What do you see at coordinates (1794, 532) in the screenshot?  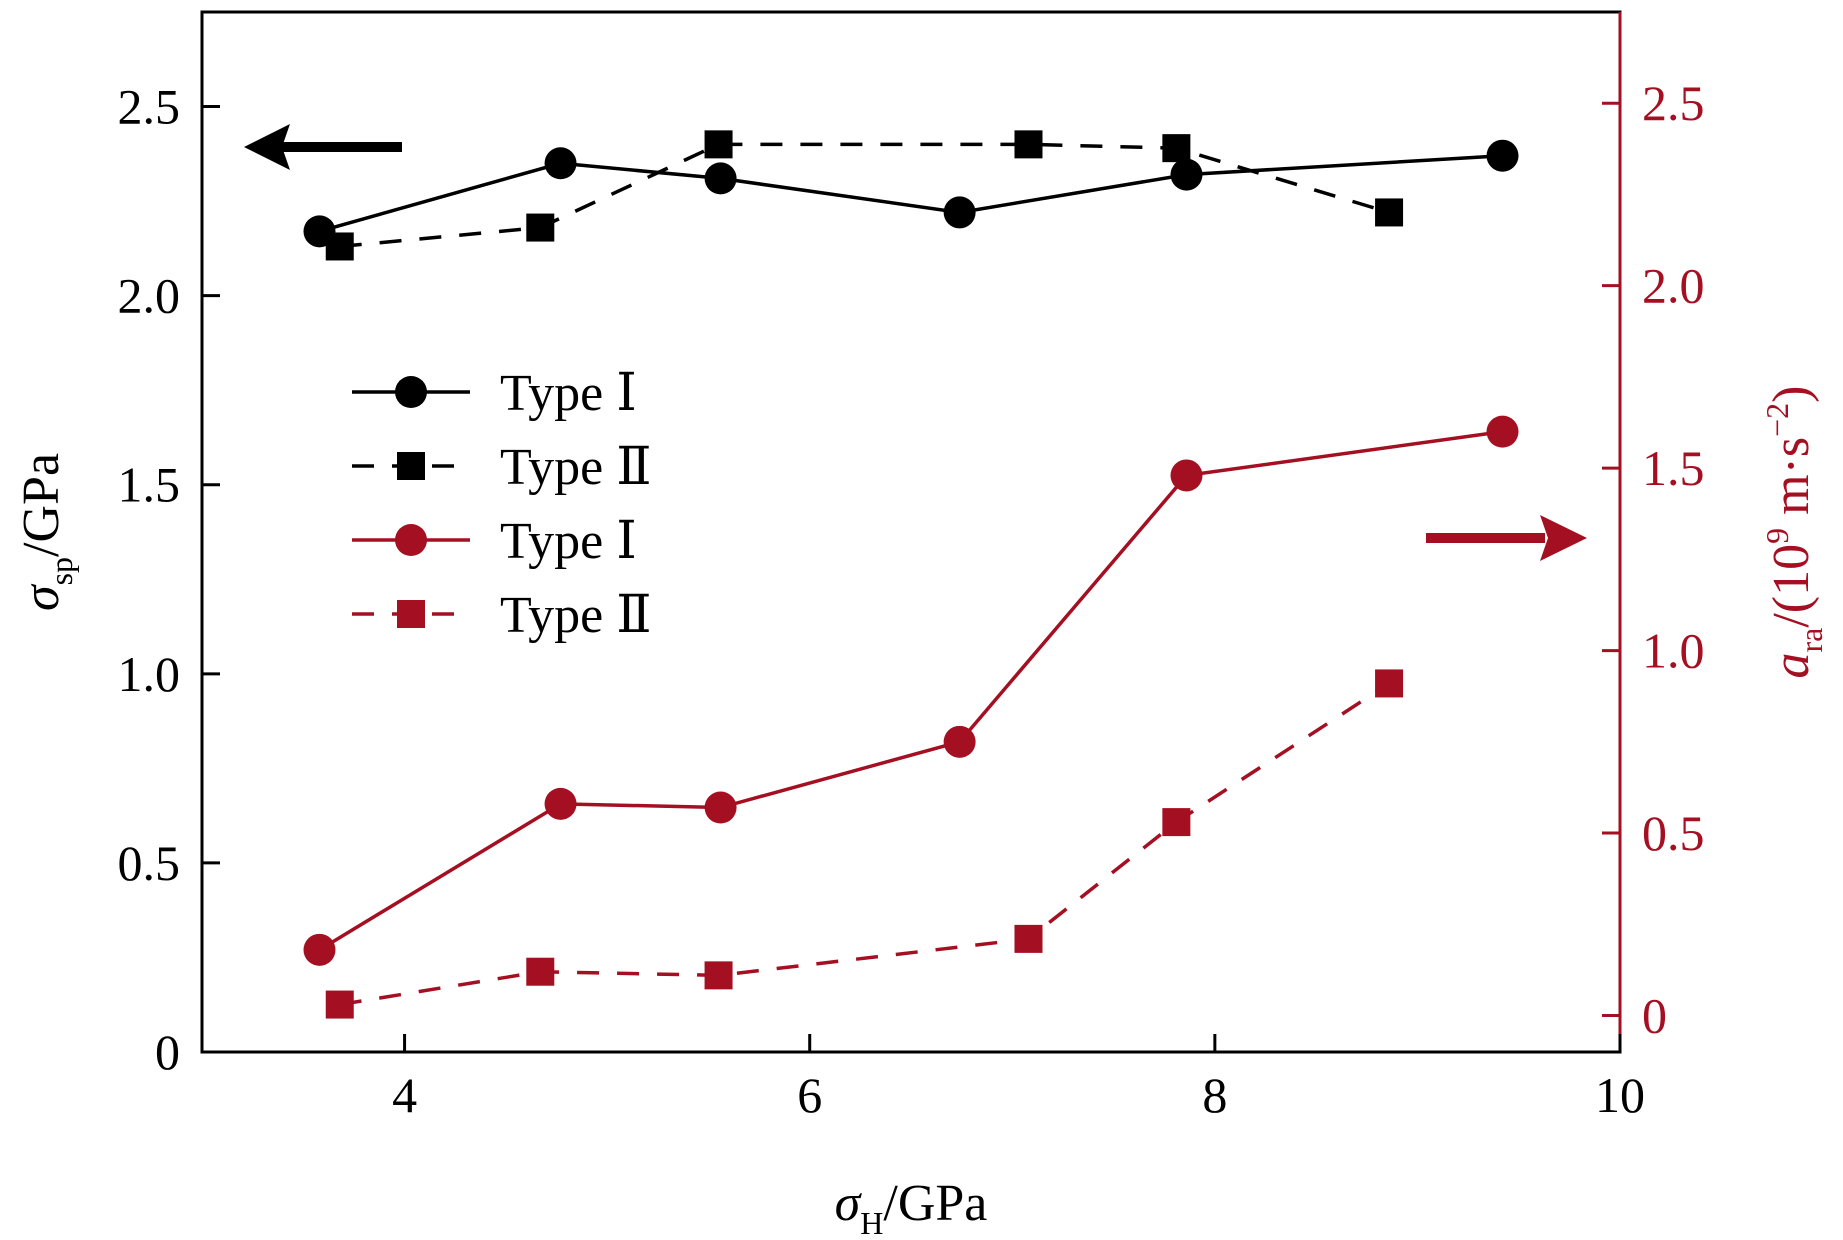 I see `y-right-axis-title: ara/(109 m·s−2)` at bounding box center [1794, 532].